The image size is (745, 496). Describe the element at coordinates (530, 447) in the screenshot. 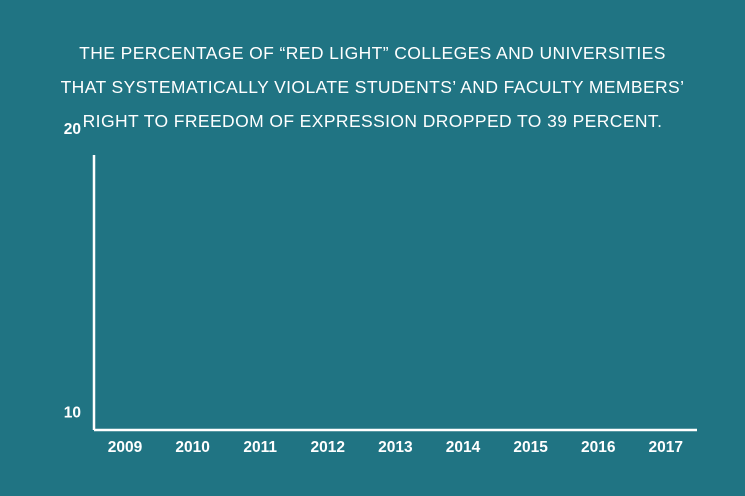

I see `x-tick-label-2015: 2015` at that location.